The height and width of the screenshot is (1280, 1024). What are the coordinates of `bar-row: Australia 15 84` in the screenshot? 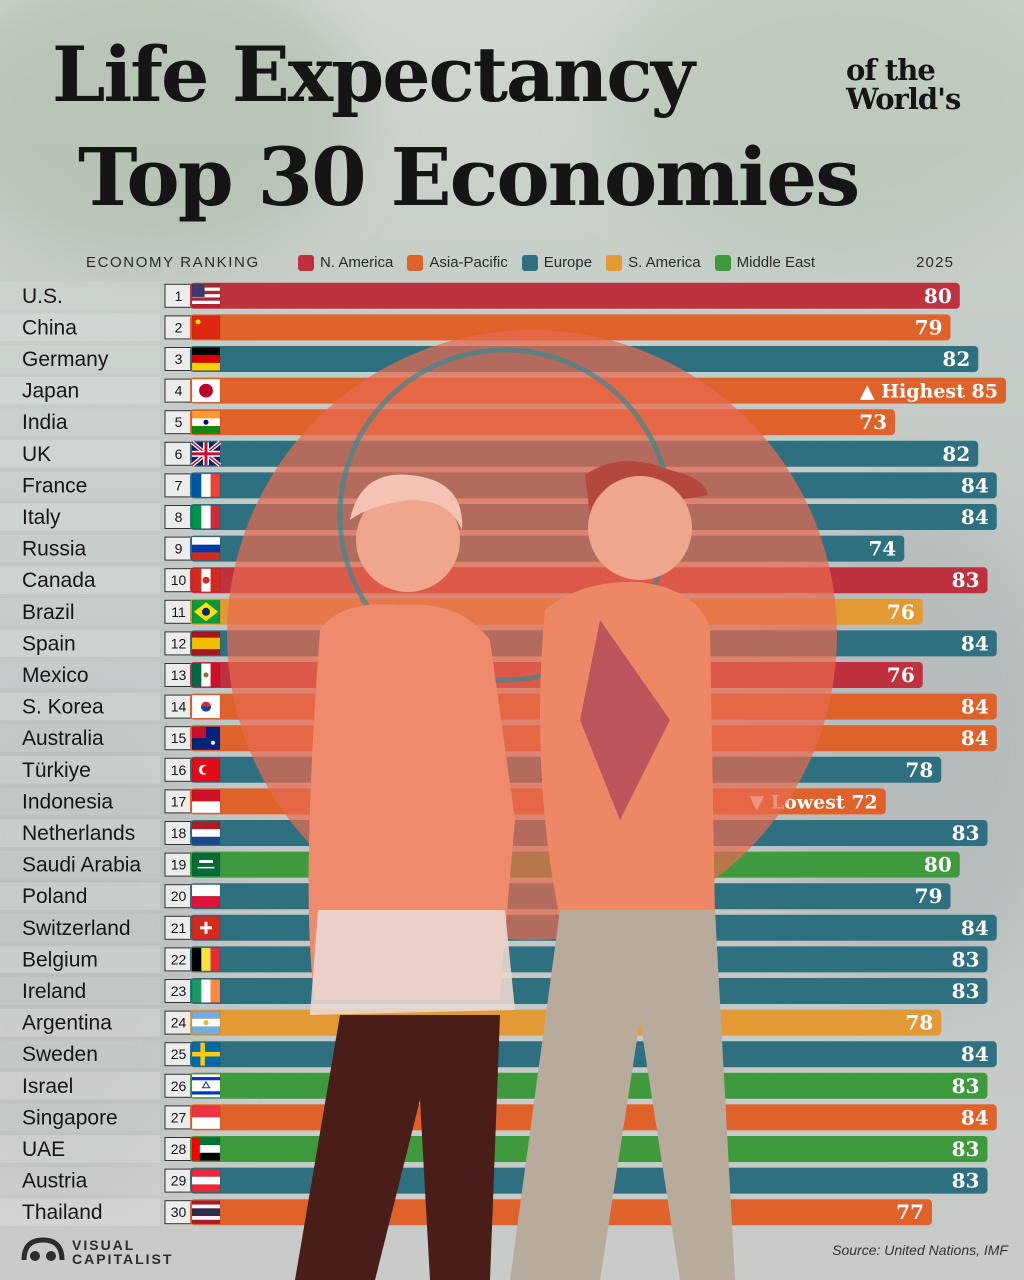 It's located at (498, 738).